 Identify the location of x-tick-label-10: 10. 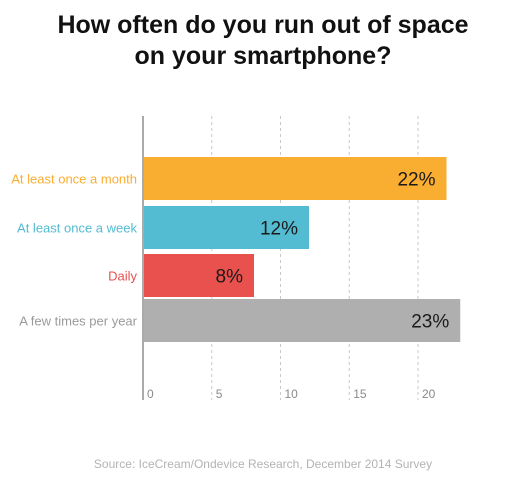
(292, 394).